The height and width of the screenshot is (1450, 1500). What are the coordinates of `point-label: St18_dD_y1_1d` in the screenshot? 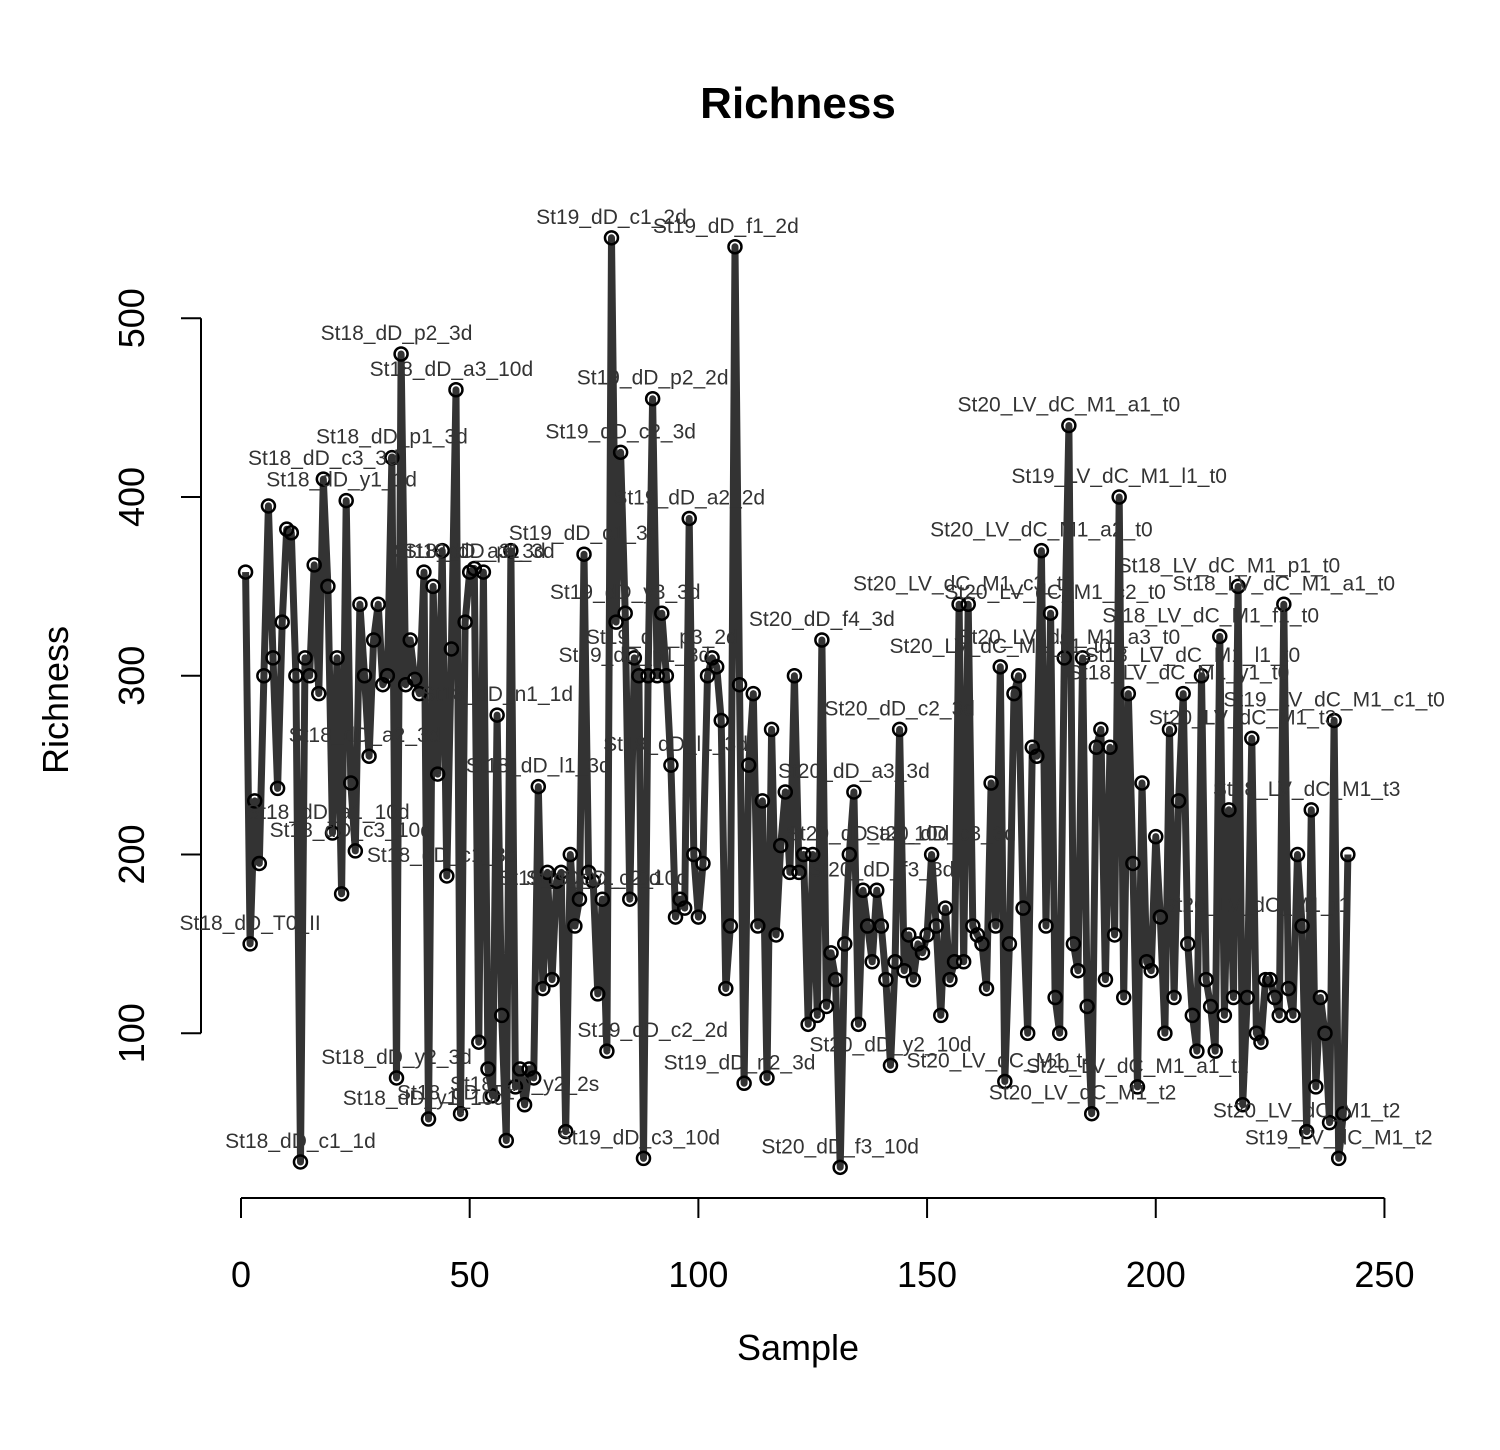 It's located at (341, 480).